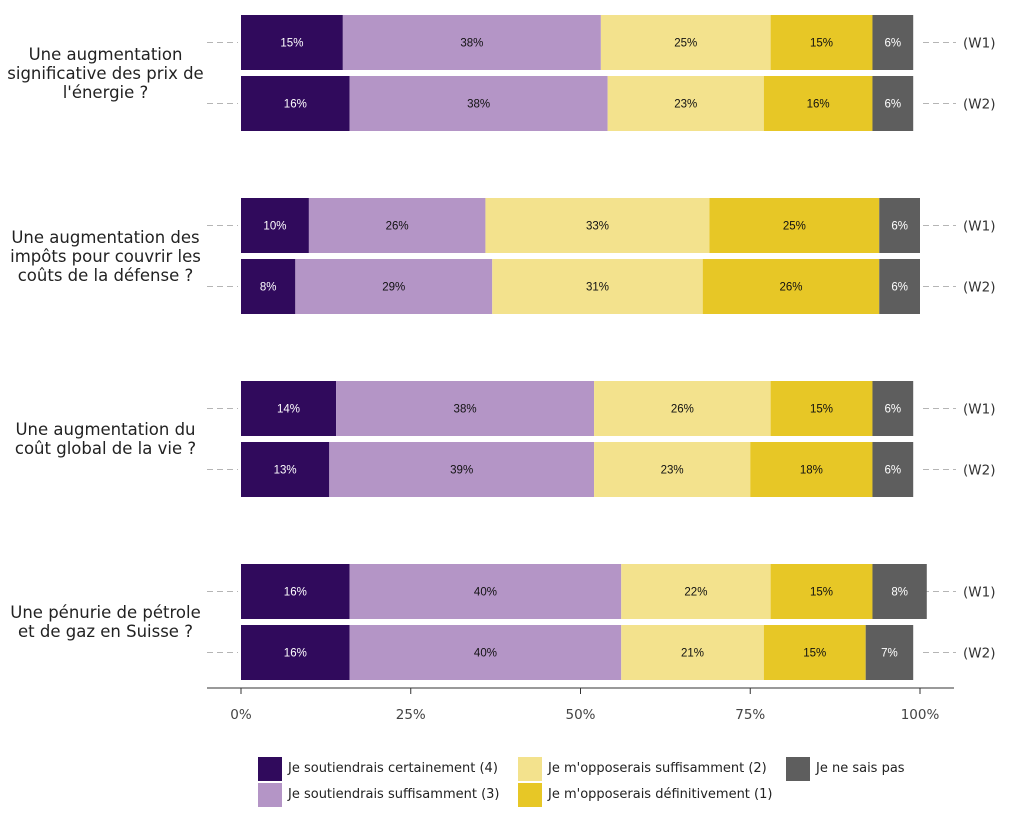 The width and height of the screenshot is (1024, 819). Describe the element at coordinates (660, 794) in the screenshot. I see `legend-label: Je m'opposerais définitivement (1)` at that location.